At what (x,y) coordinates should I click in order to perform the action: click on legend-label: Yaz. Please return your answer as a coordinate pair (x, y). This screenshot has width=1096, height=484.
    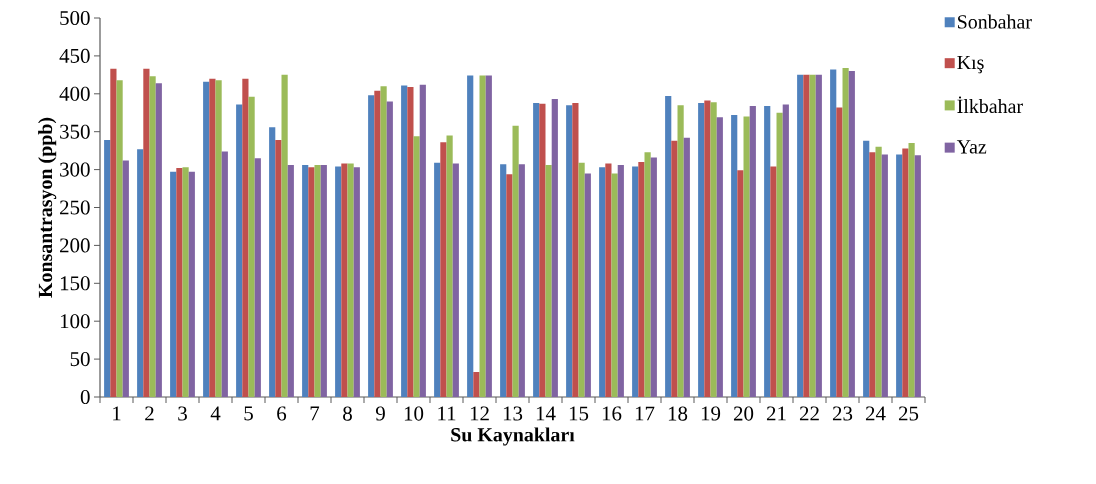
    Looking at the image, I should click on (971, 147).